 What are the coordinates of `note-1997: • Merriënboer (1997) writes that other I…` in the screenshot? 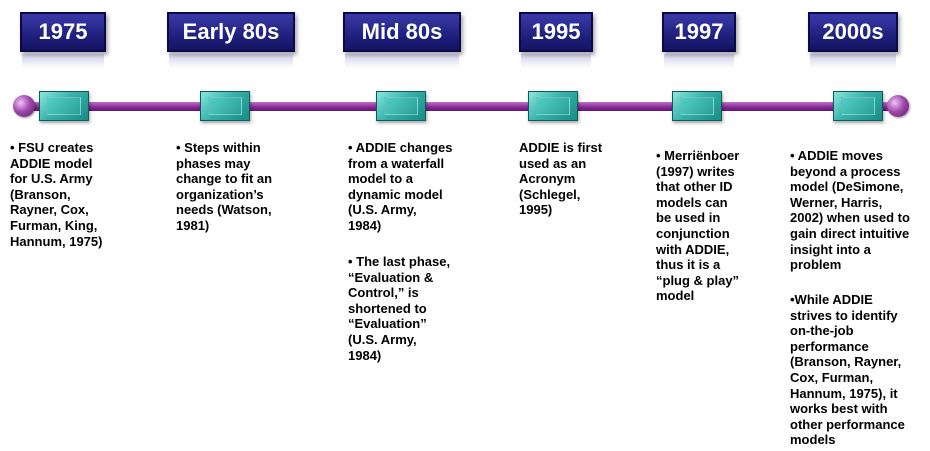 It's located at (698, 226).